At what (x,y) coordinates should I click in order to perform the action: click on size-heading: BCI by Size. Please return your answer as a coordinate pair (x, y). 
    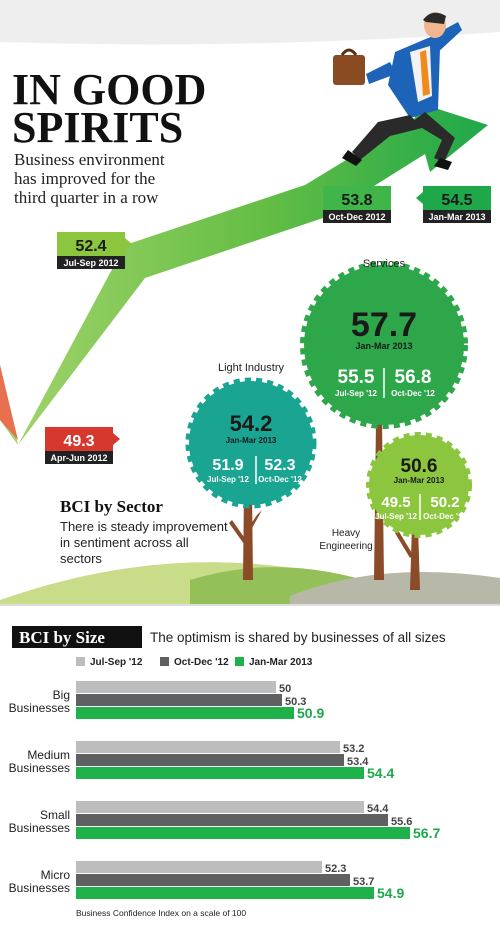
    Looking at the image, I should click on (62, 637).